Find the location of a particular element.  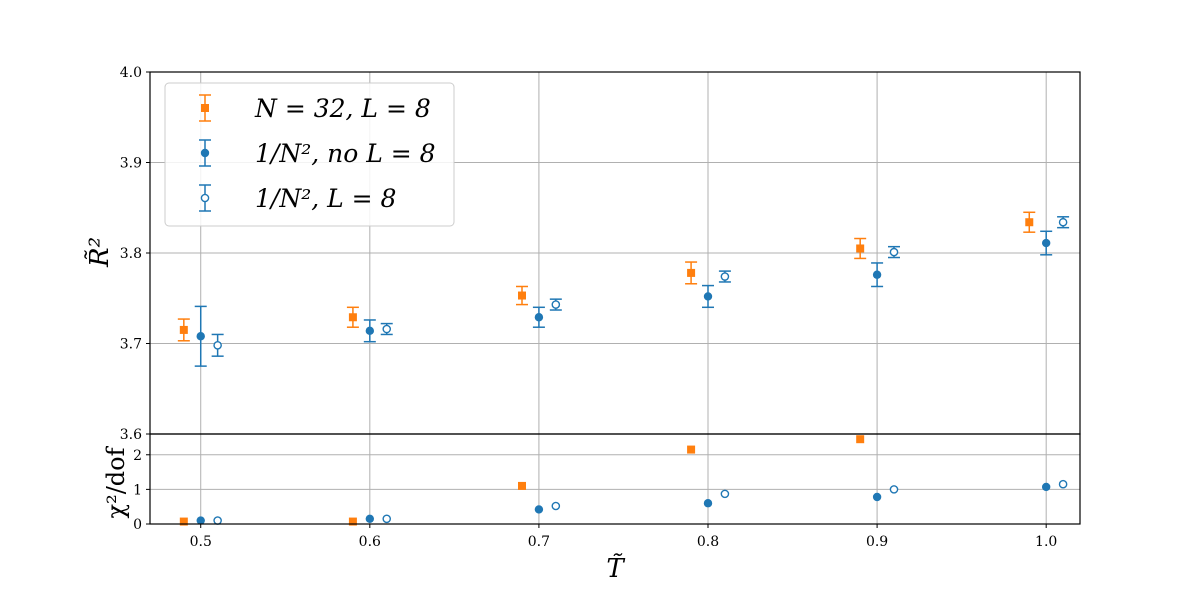

legend-label-2: 1/N², no L = 8 is located at coordinates (345, 153).